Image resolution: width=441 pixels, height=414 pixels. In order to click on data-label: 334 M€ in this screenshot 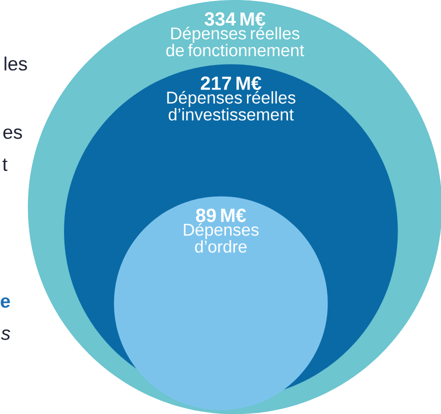, I will do `click(235, 19)`.